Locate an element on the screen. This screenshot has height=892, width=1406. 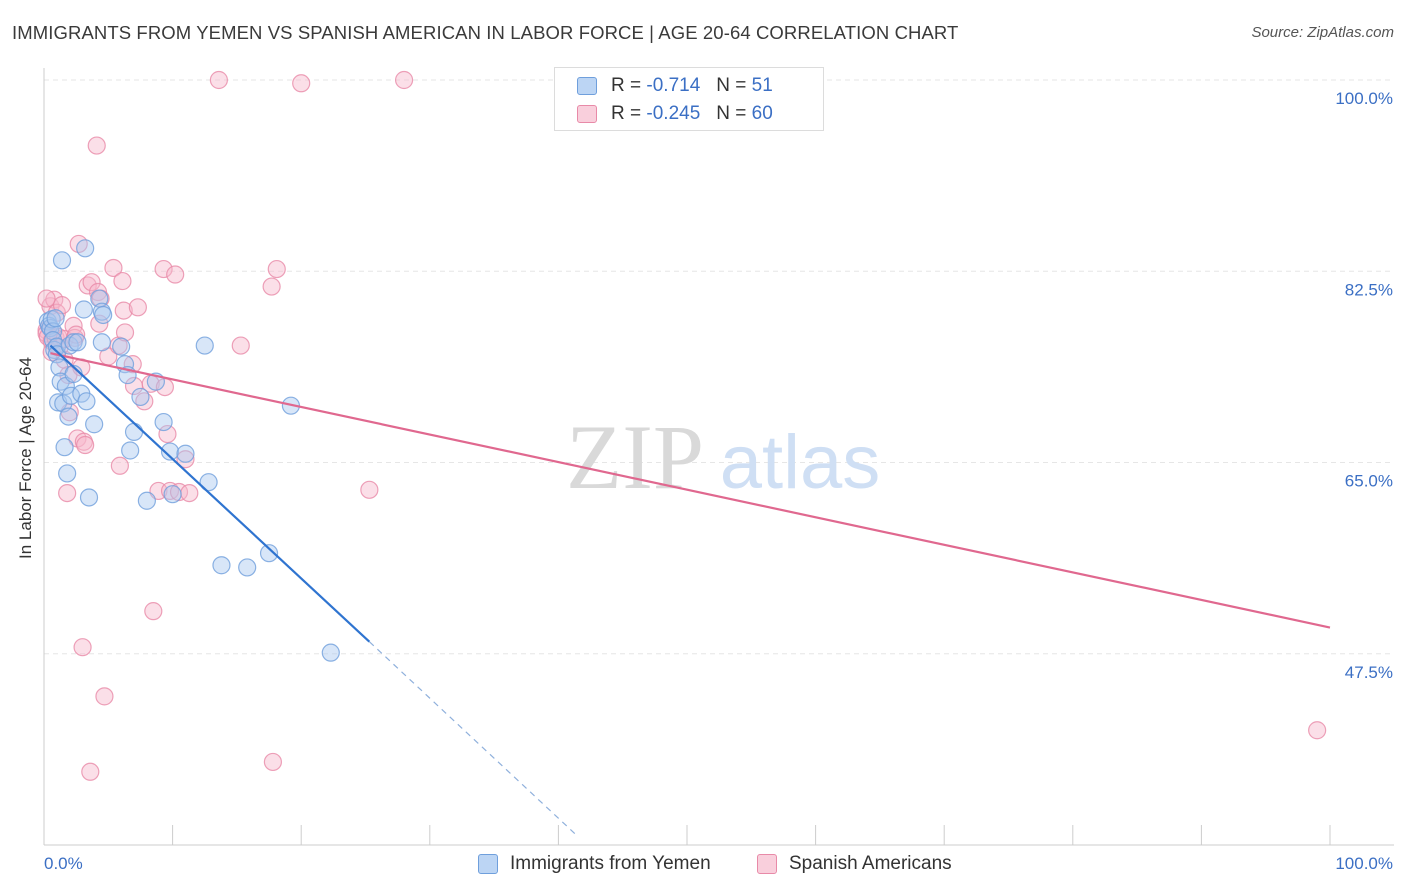
legend-row-spanish: R = -0.245 N = 60 is located at coordinates (675, 114).